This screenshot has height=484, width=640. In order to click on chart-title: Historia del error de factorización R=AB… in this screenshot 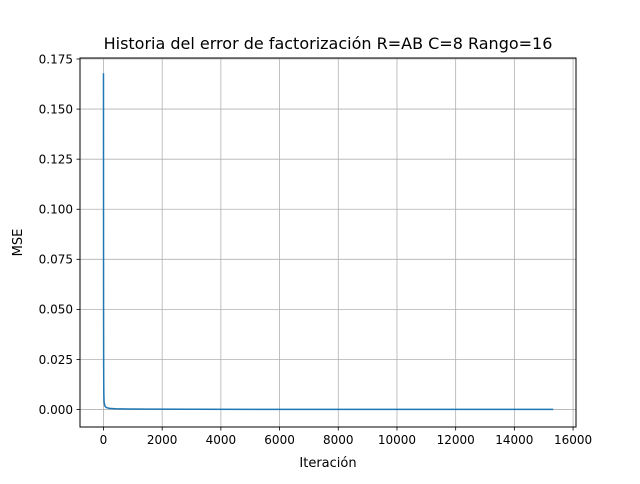, I will do `click(328, 43)`.